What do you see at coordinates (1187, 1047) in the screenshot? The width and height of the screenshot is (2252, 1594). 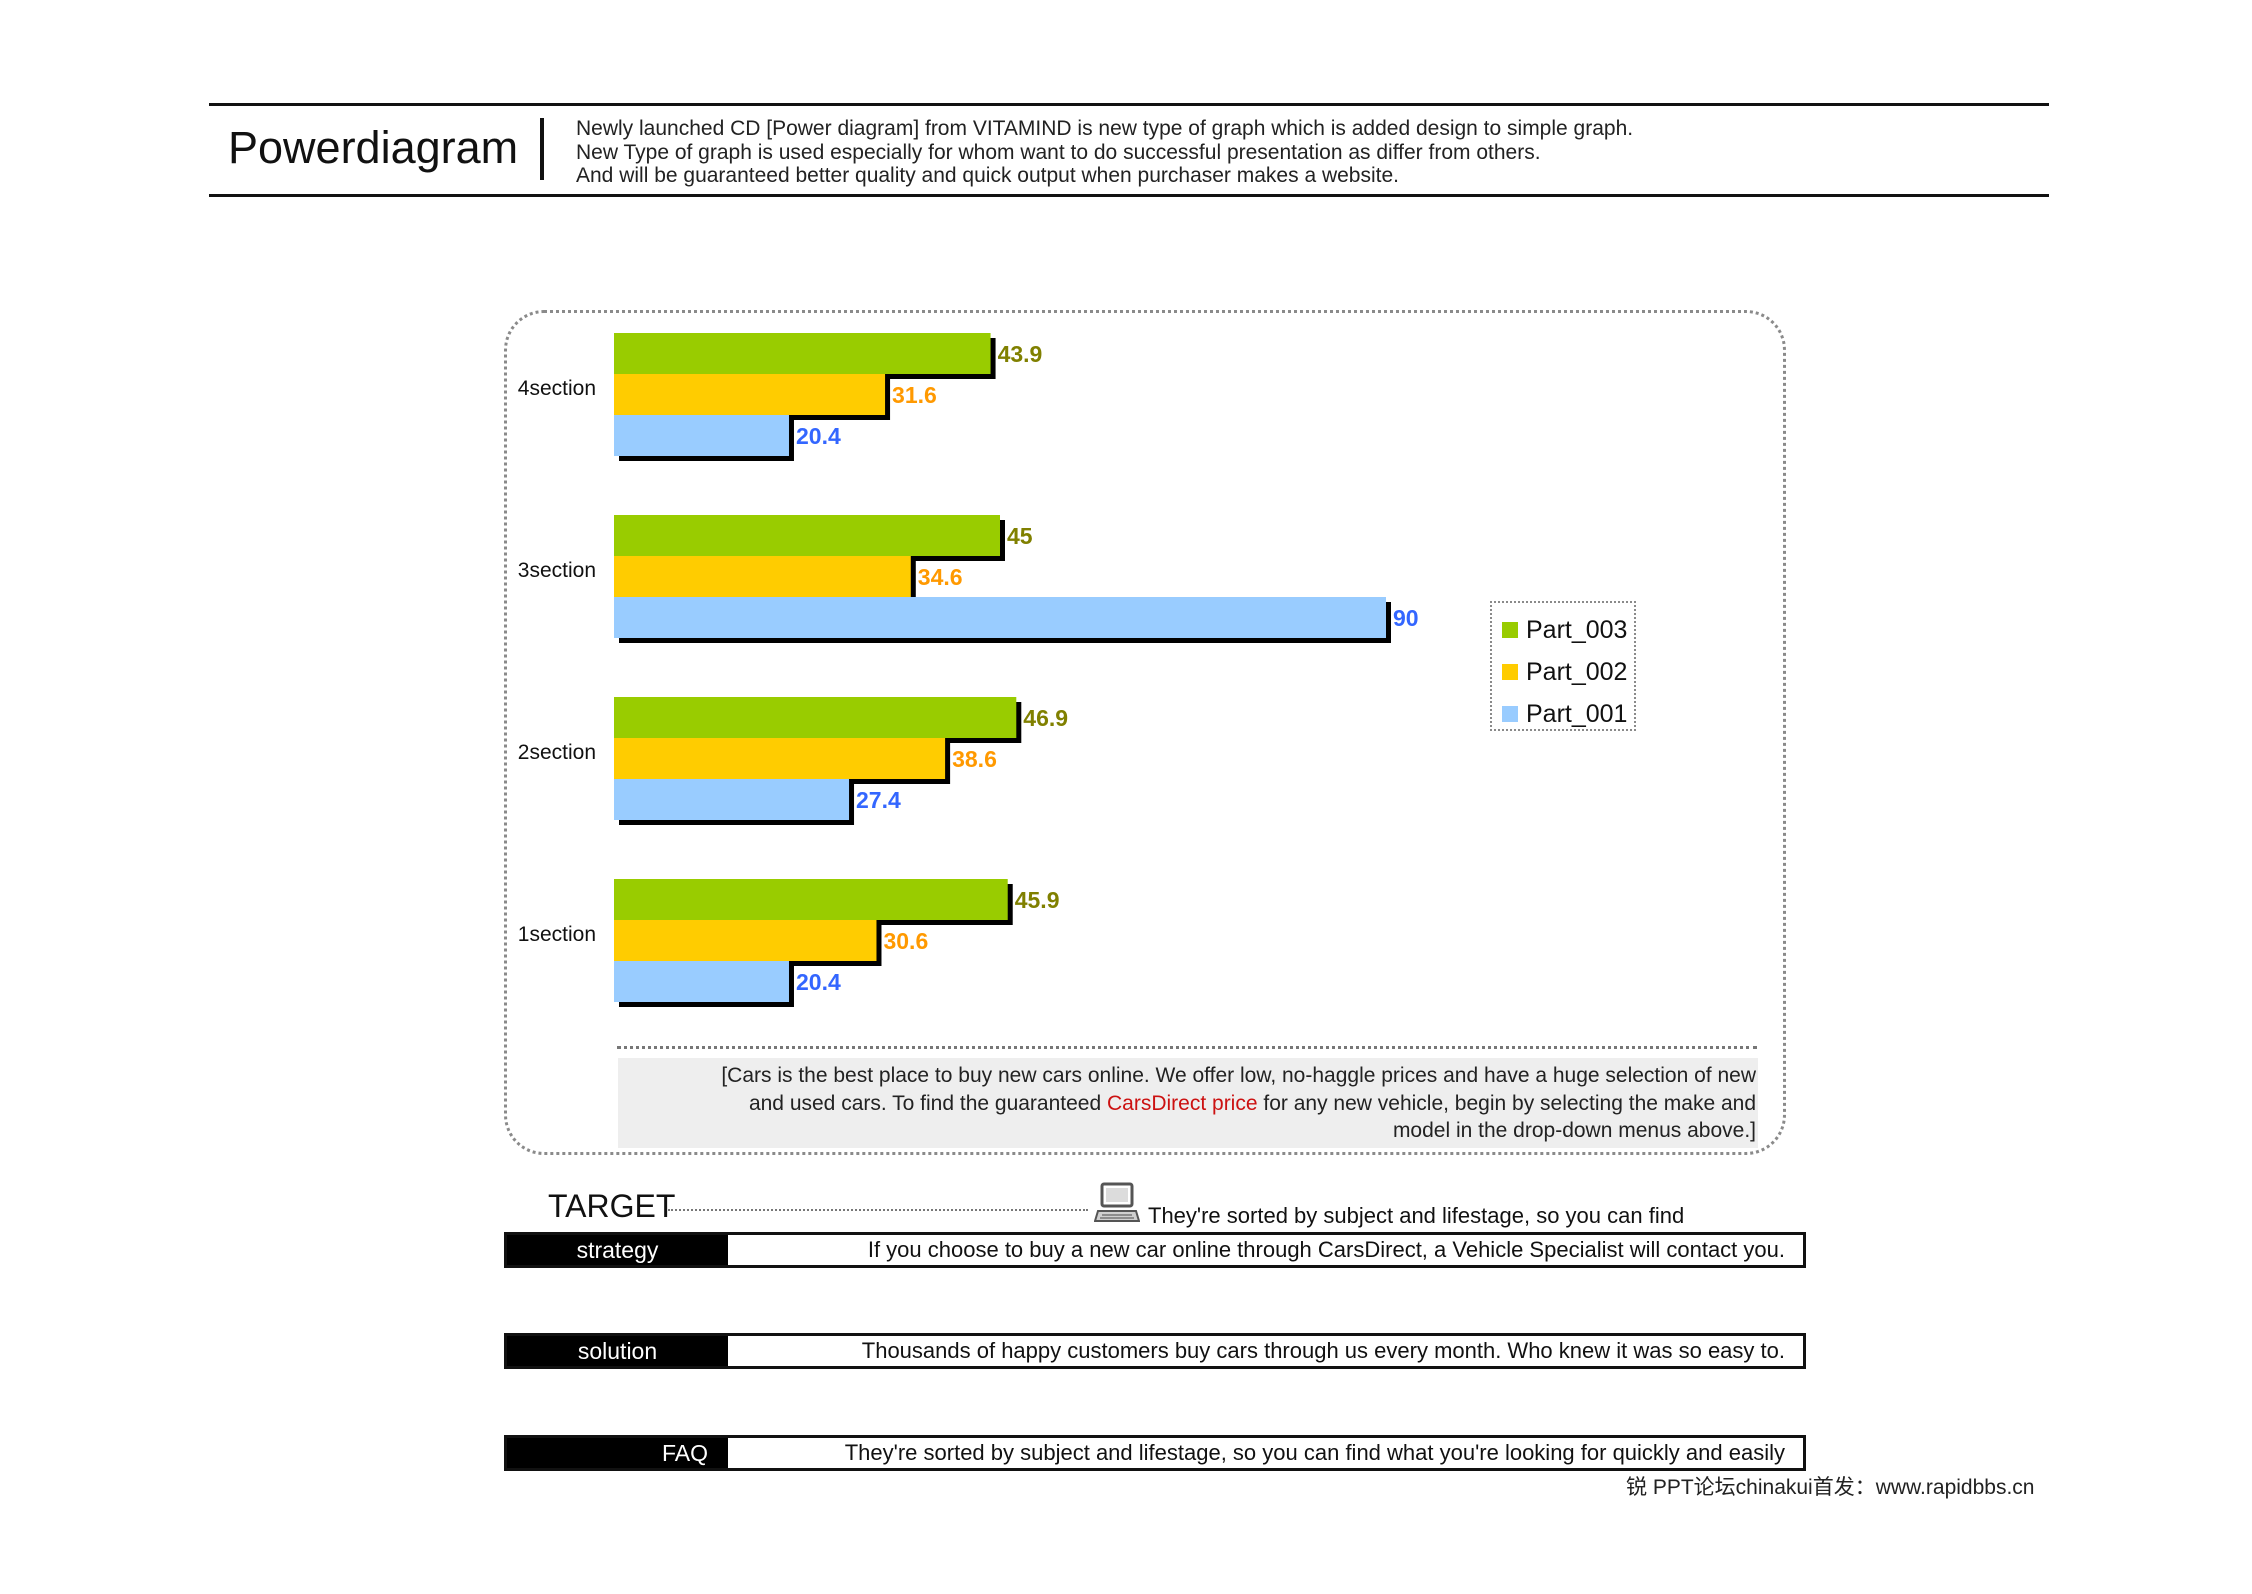 I see `note-separator` at bounding box center [1187, 1047].